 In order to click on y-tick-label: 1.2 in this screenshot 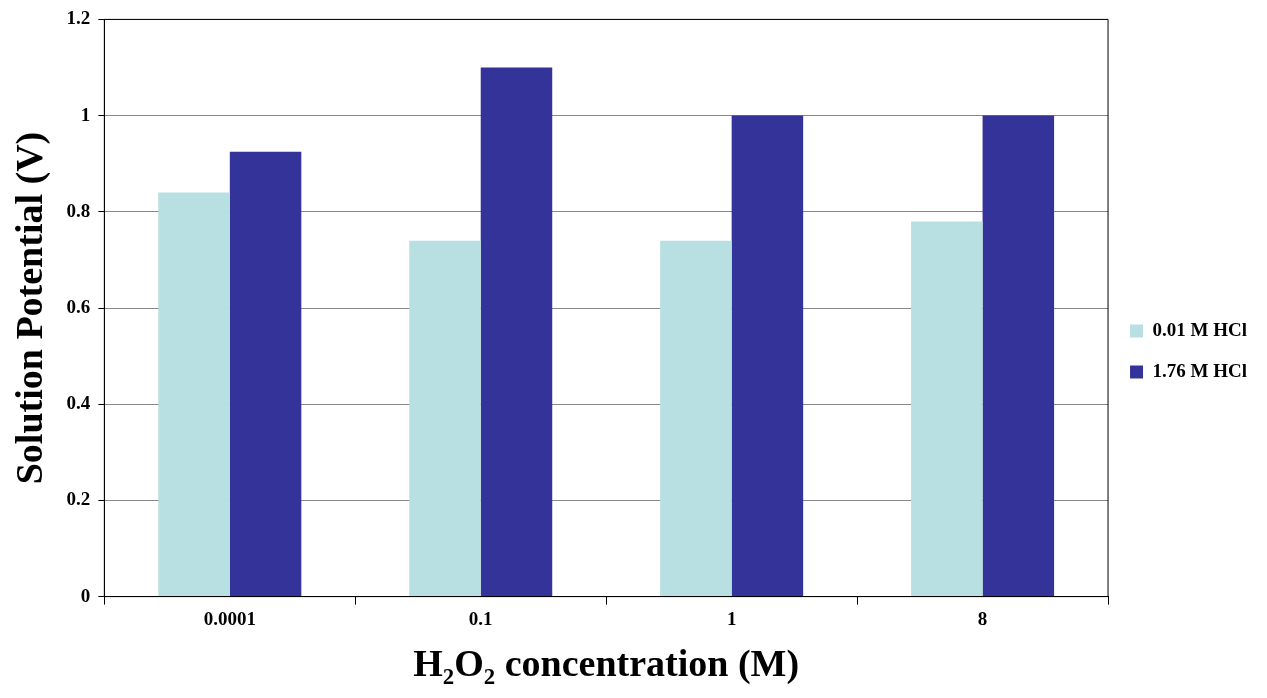, I will do `click(78, 18)`.